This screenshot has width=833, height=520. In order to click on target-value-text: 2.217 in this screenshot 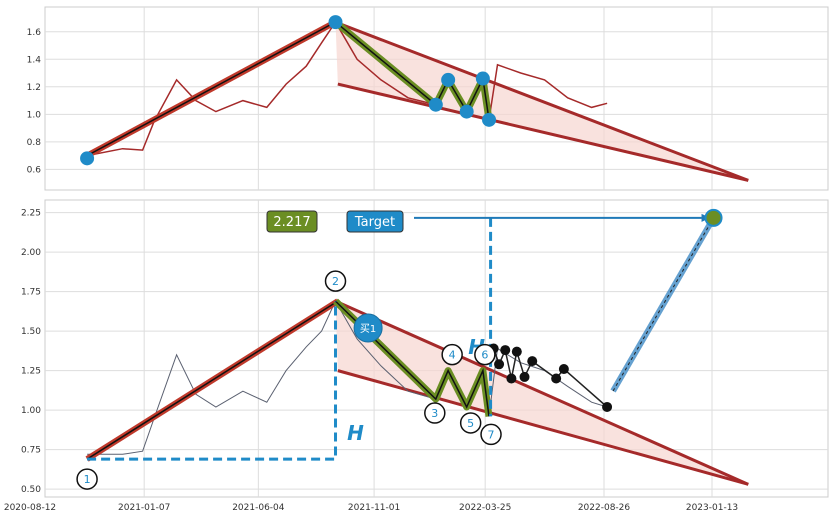, I will do `click(291, 222)`.